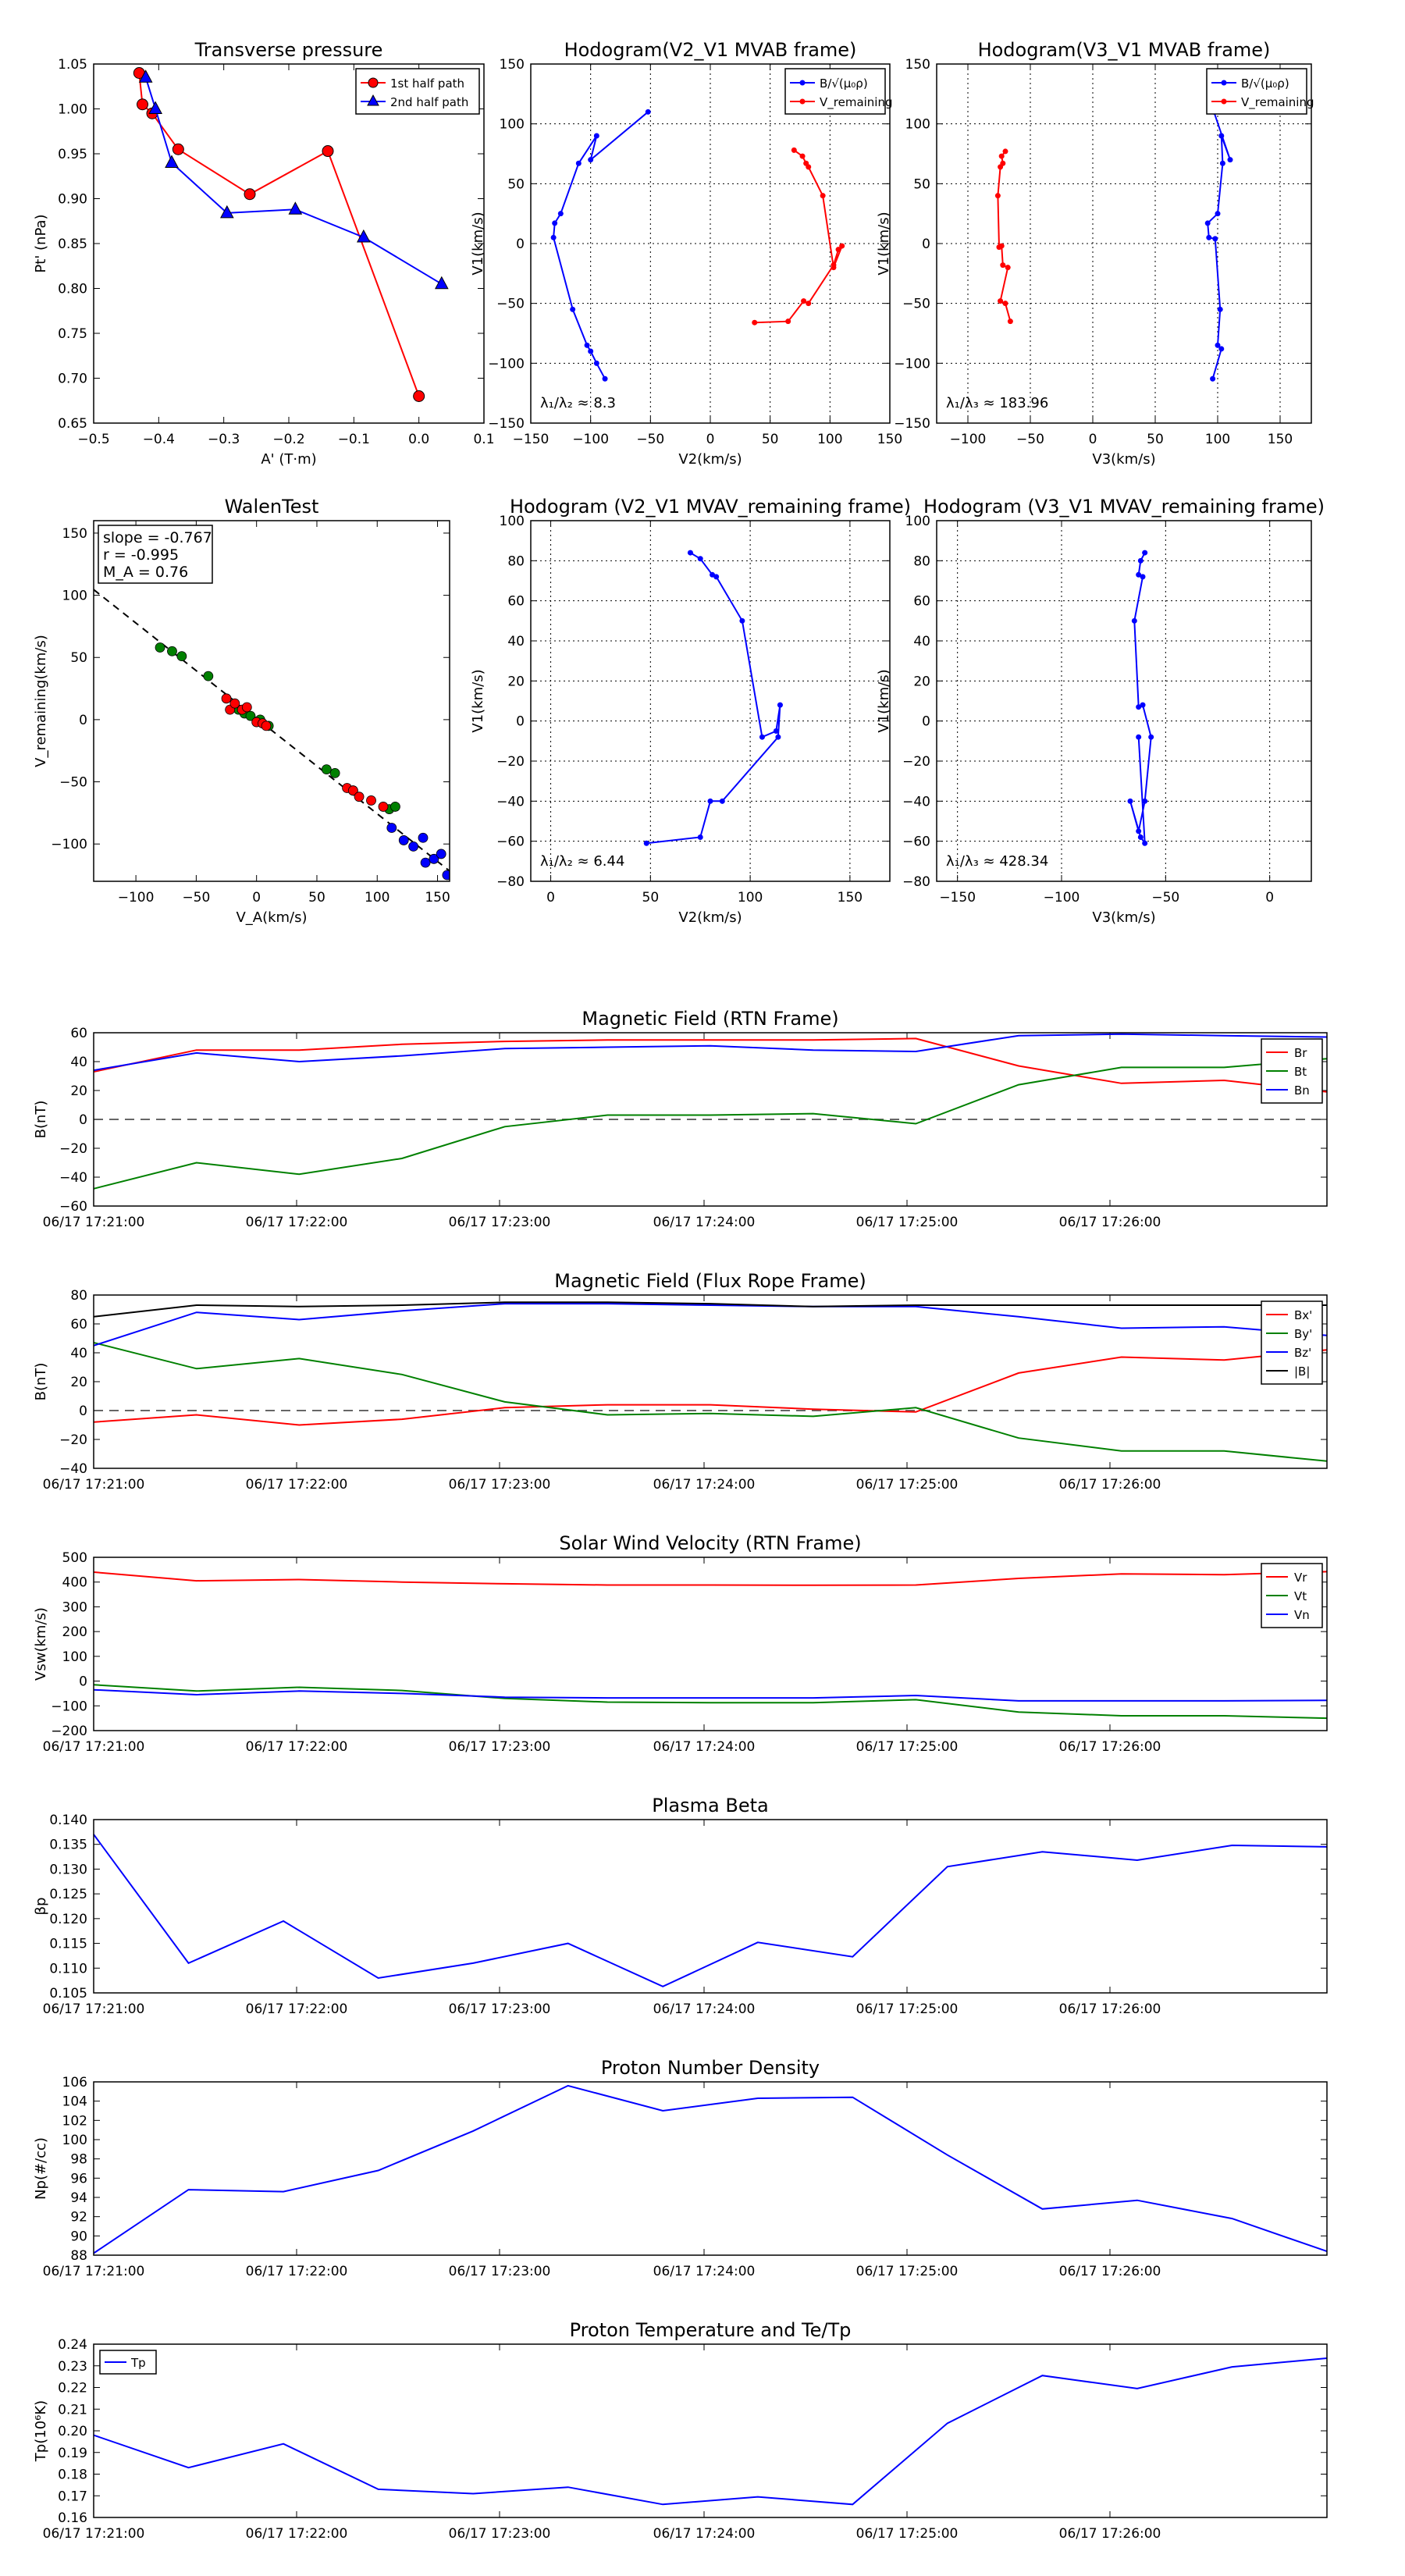  I want to click on brtn-ytick-label: 60, so click(78, 1033).